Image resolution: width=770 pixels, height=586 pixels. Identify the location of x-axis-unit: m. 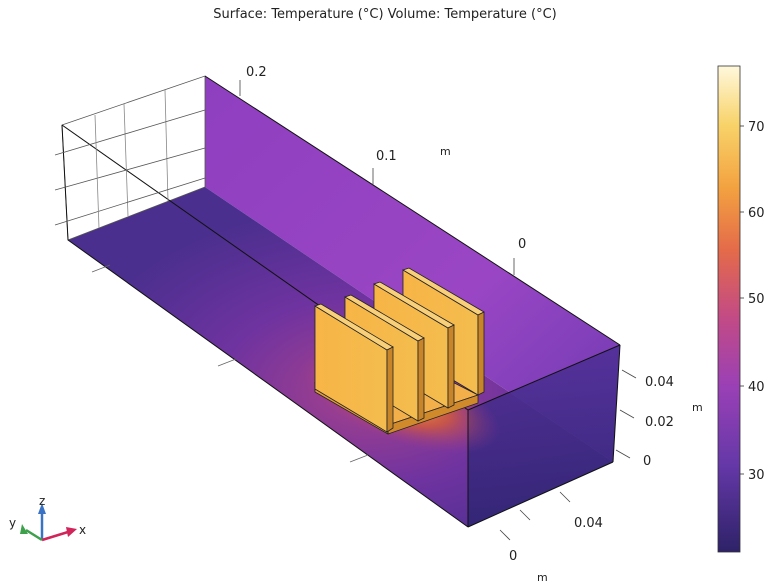
(542, 577).